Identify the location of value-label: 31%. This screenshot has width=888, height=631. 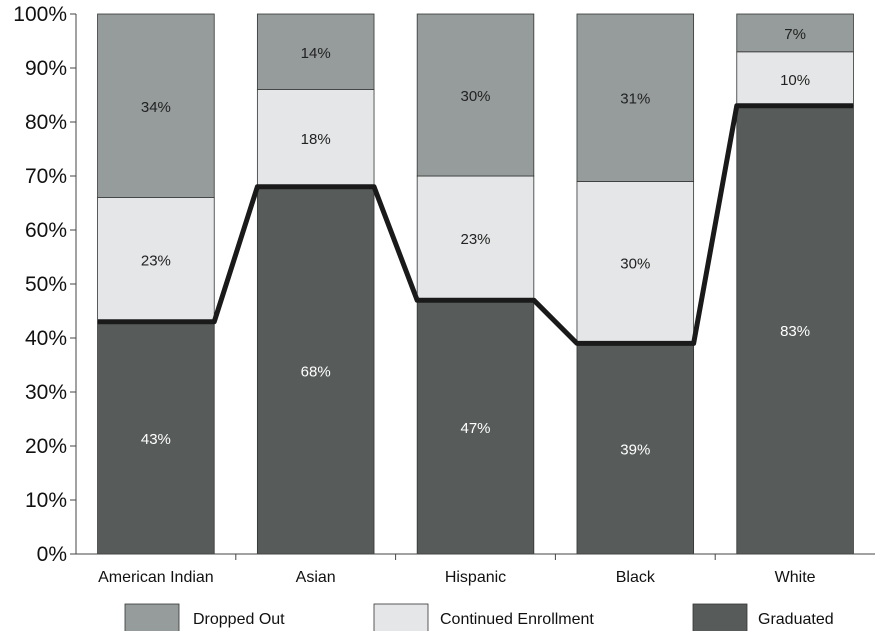
(635, 99).